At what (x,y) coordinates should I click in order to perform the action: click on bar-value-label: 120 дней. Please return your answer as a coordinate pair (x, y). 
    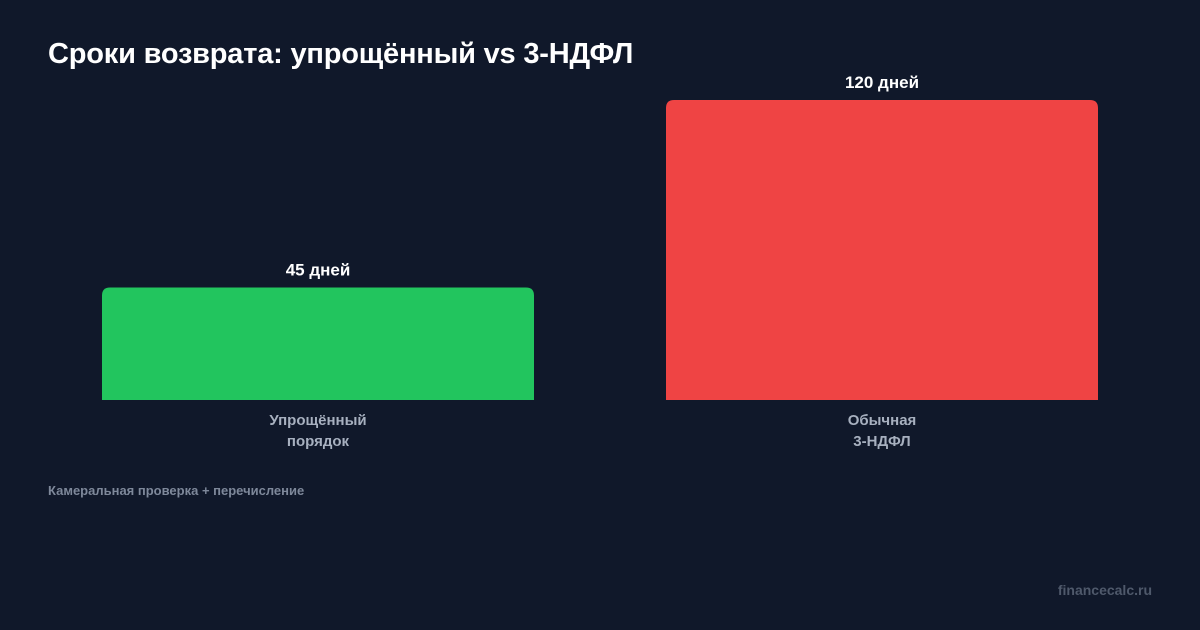
    Looking at the image, I should click on (882, 82).